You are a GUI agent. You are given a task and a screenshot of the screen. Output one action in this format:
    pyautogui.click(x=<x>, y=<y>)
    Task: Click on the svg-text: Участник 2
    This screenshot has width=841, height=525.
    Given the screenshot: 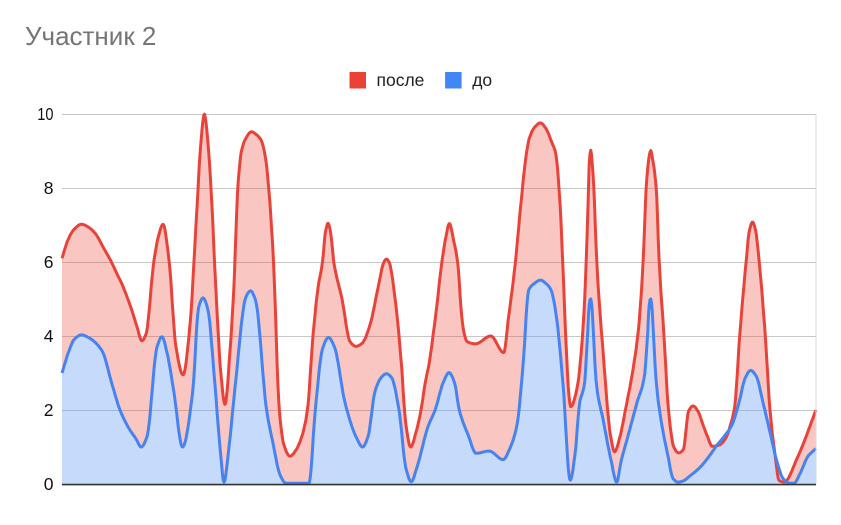 What is the action you would take?
    pyautogui.click(x=90, y=36)
    